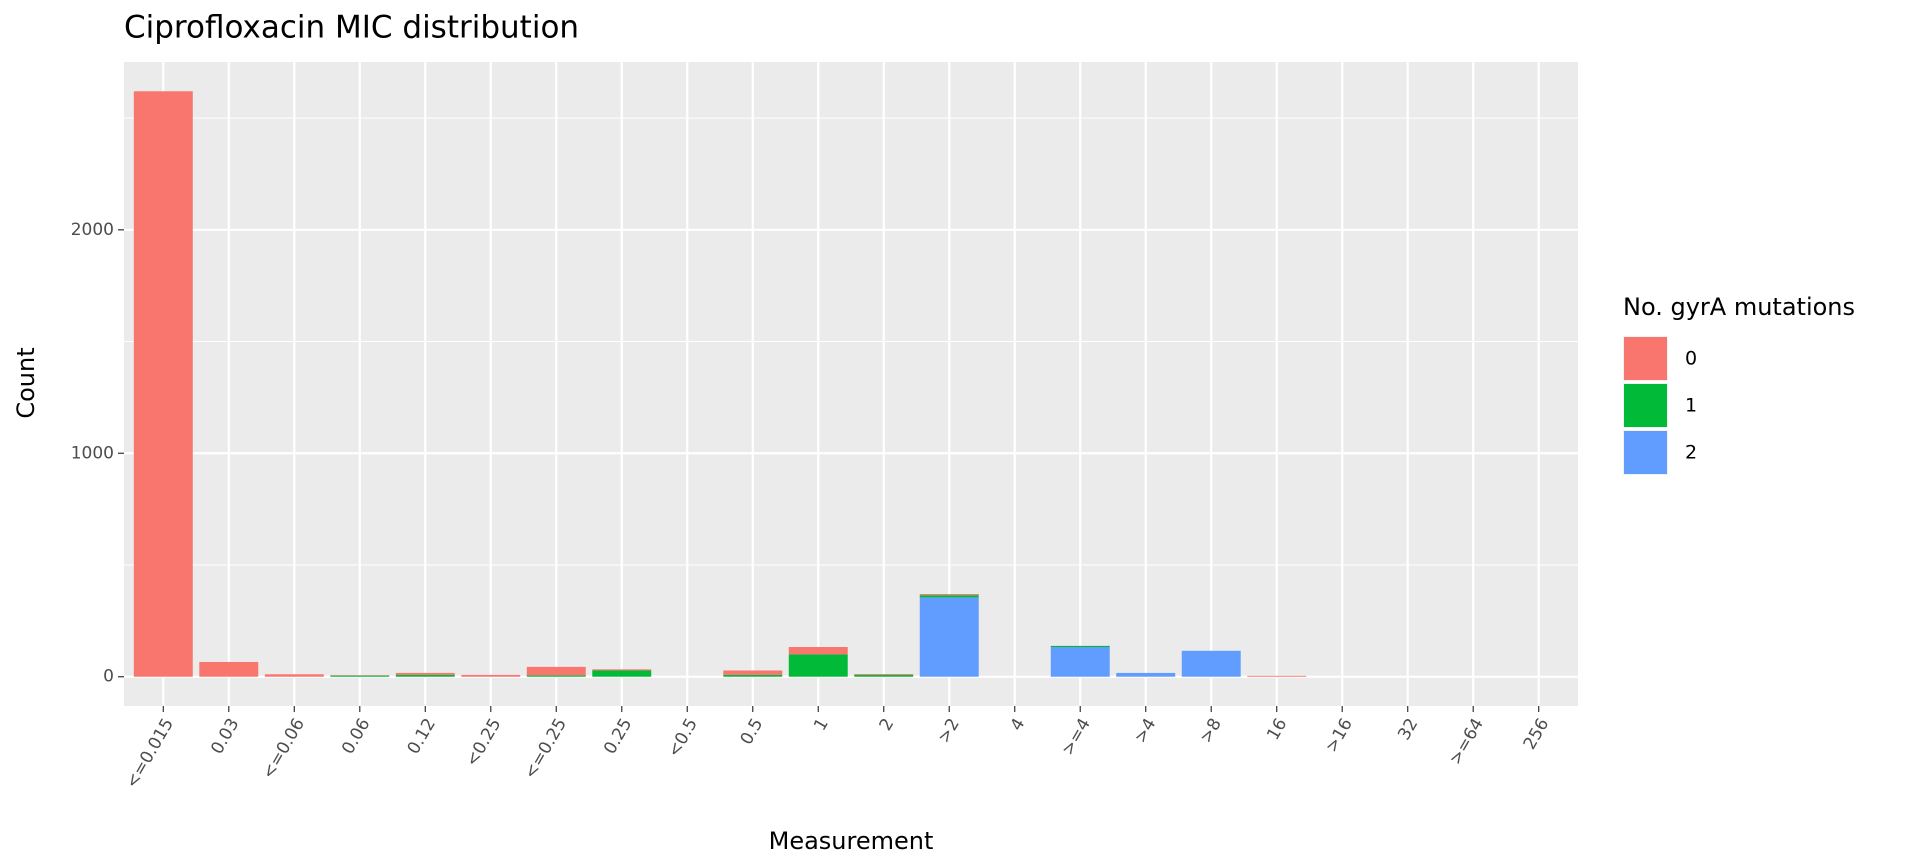  What do you see at coordinates (1537, 734) in the screenshot?
I see `x-tick-label: 256` at bounding box center [1537, 734].